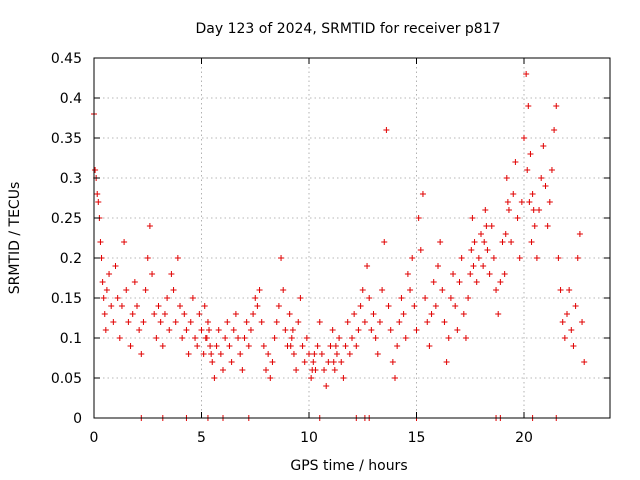 The width and height of the screenshot is (640, 480). Describe the element at coordinates (94, 438) in the screenshot. I see `x-tick-label: 0` at that location.